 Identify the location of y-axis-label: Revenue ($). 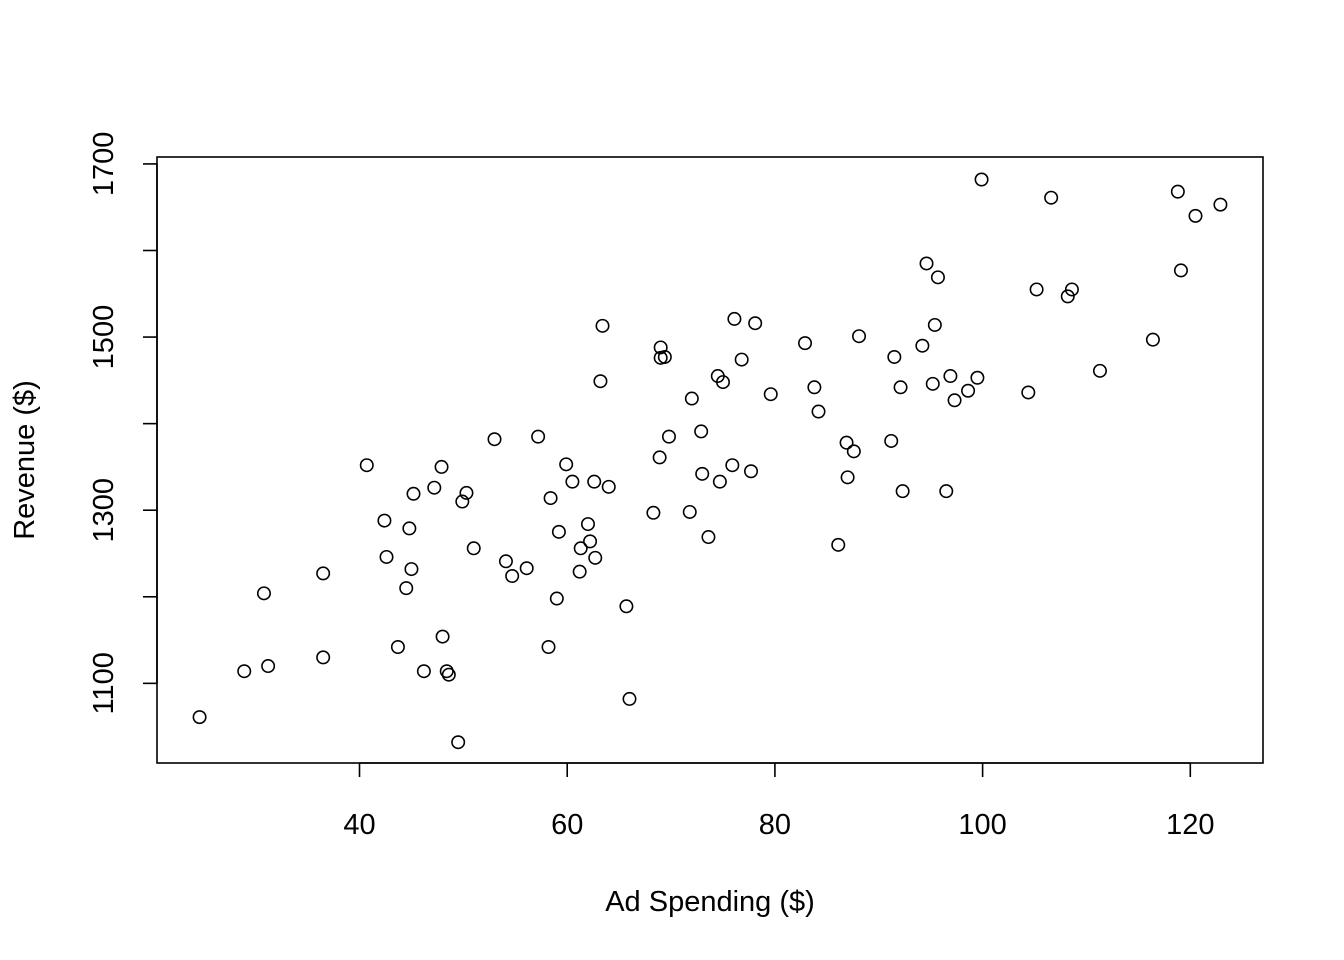
(25, 460).